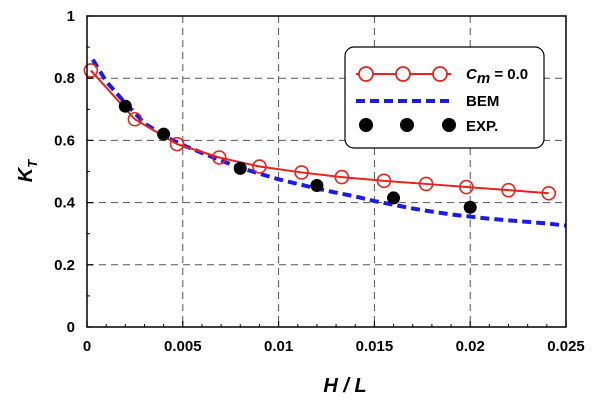 Image resolution: width=600 pixels, height=406 pixels. I want to click on y-tick-label: 0.2, so click(64, 265).